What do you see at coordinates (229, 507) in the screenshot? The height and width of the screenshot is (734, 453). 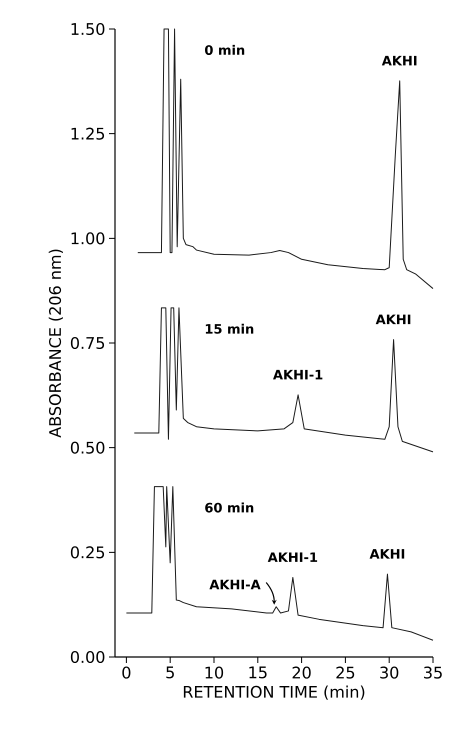 I see `text: 60 min` at bounding box center [229, 507].